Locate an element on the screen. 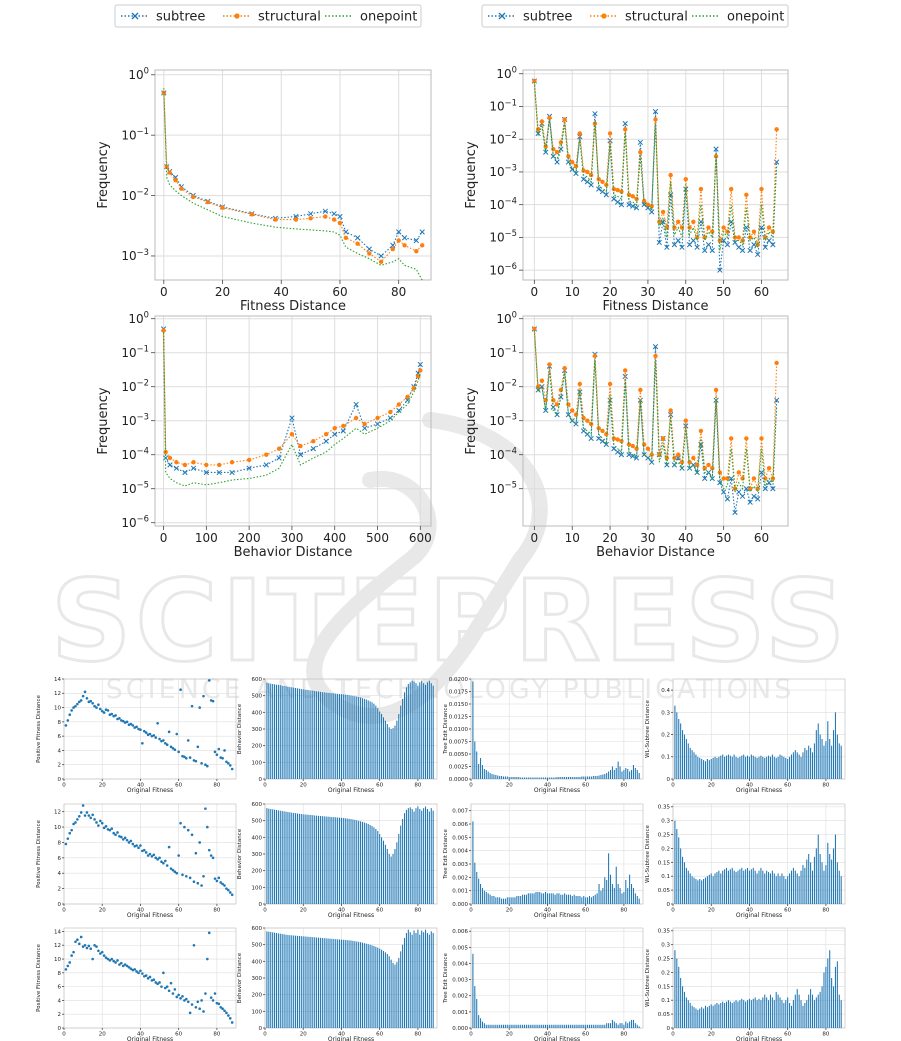 The width and height of the screenshot is (901, 1041). x-tick-label: 60 is located at coordinates (379, 786).